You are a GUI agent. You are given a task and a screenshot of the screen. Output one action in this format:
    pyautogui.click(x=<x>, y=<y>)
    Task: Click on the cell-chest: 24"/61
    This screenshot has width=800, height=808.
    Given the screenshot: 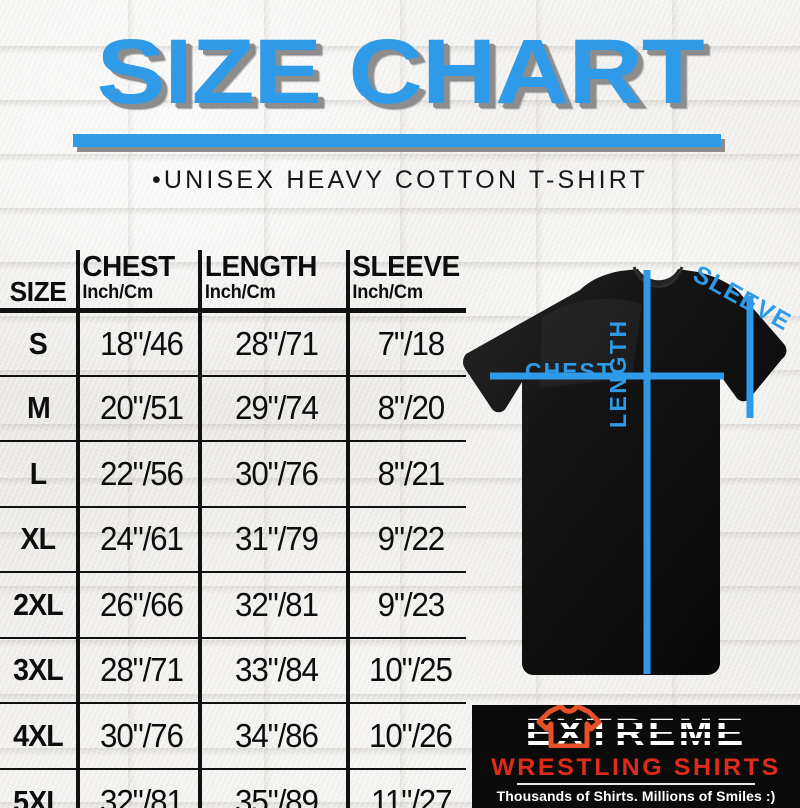 What is the action you would take?
    pyautogui.click(x=138, y=538)
    